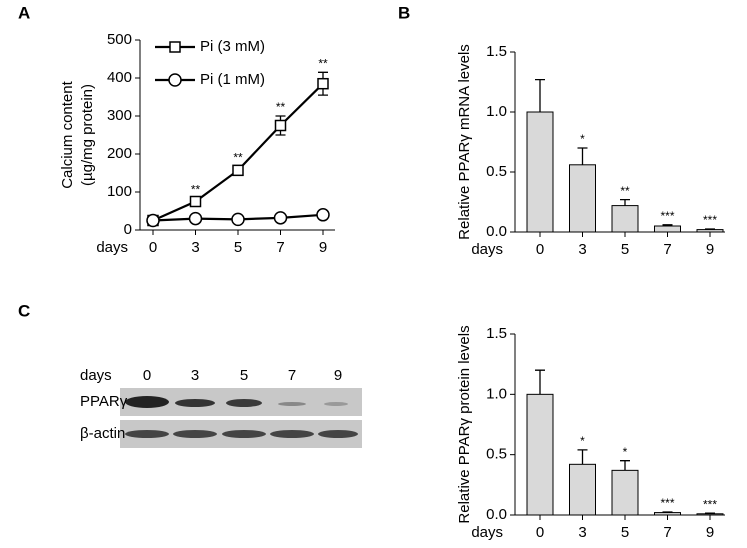 Image resolution: width=747 pixels, height=548 pixels. What do you see at coordinates (119, 191) in the screenshot?
I see `y-tick-label: 100` at bounding box center [119, 191].